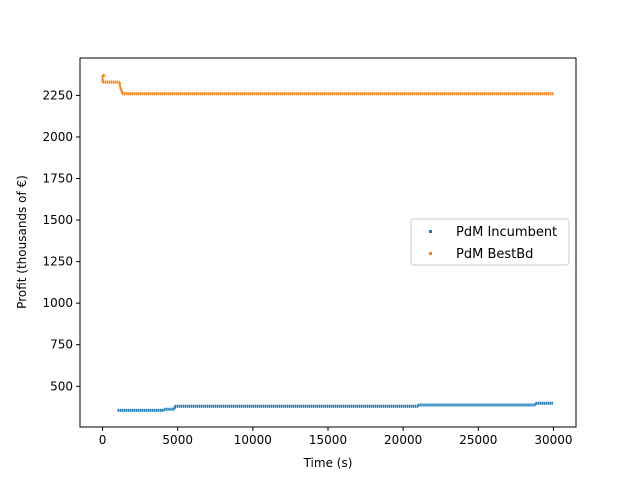 This screenshot has height=480, width=640. I want to click on series-incumbent, so click(335, 406).